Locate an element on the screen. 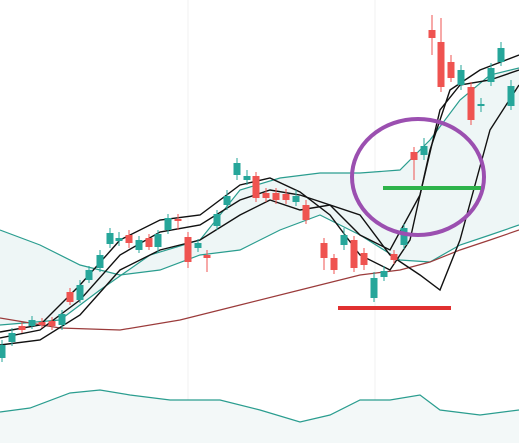 The image size is (519, 443). annotations is located at coordinates (412, 213).